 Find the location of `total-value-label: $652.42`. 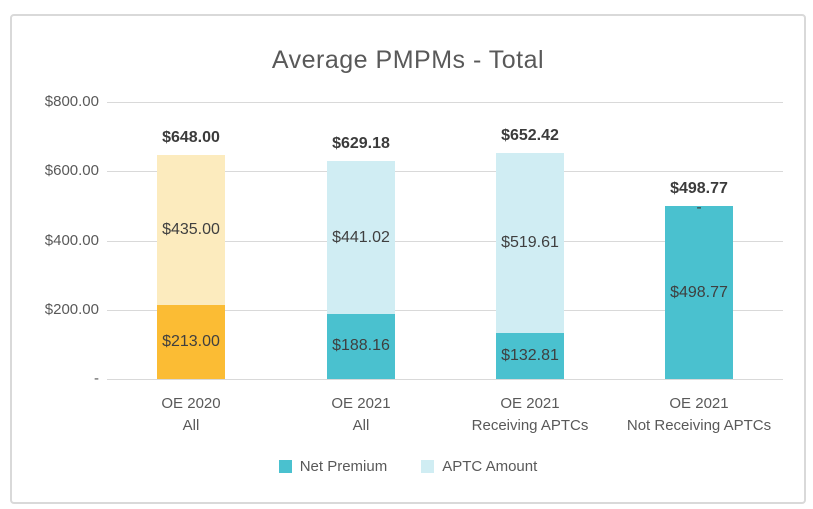

total-value-label: $652.42 is located at coordinates (530, 136).